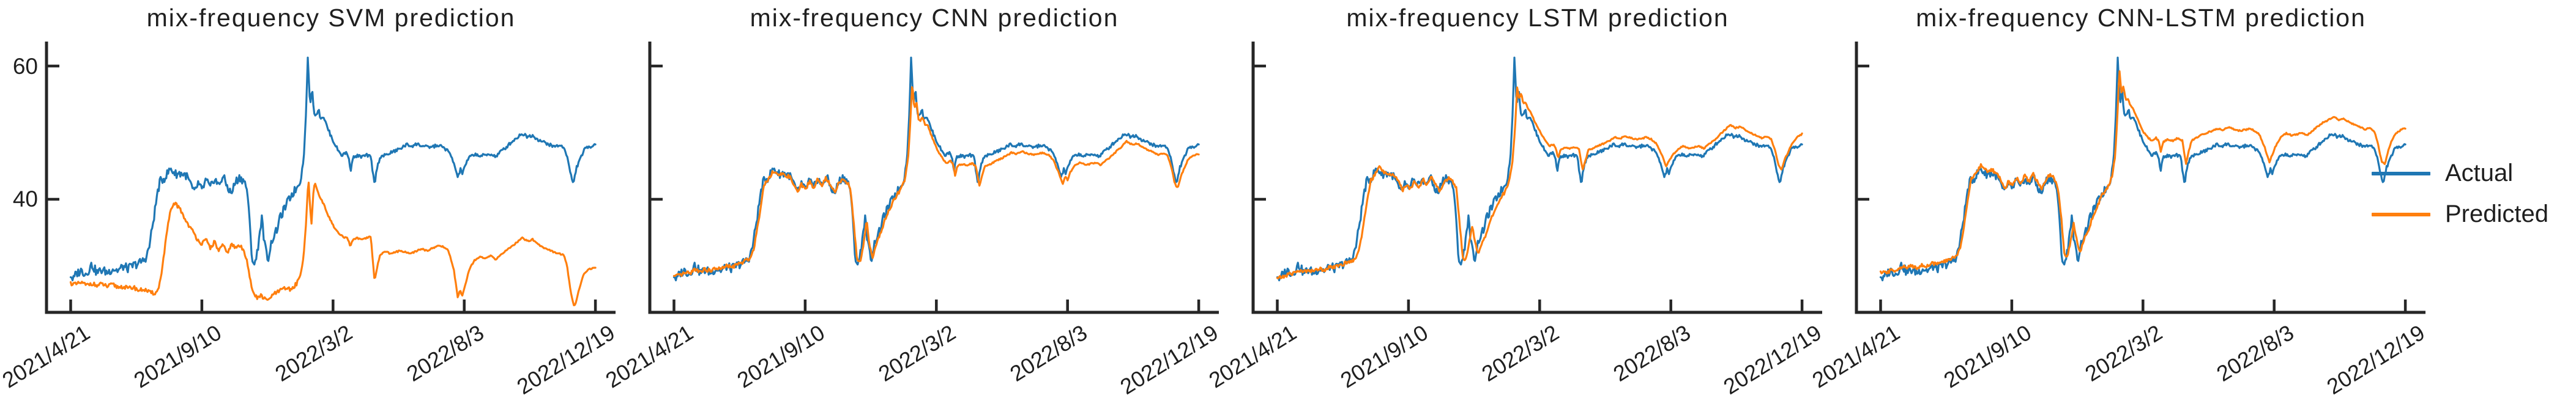  What do you see at coordinates (936, 182) in the screenshot?
I see `cnn-predicted-line` at bounding box center [936, 182].